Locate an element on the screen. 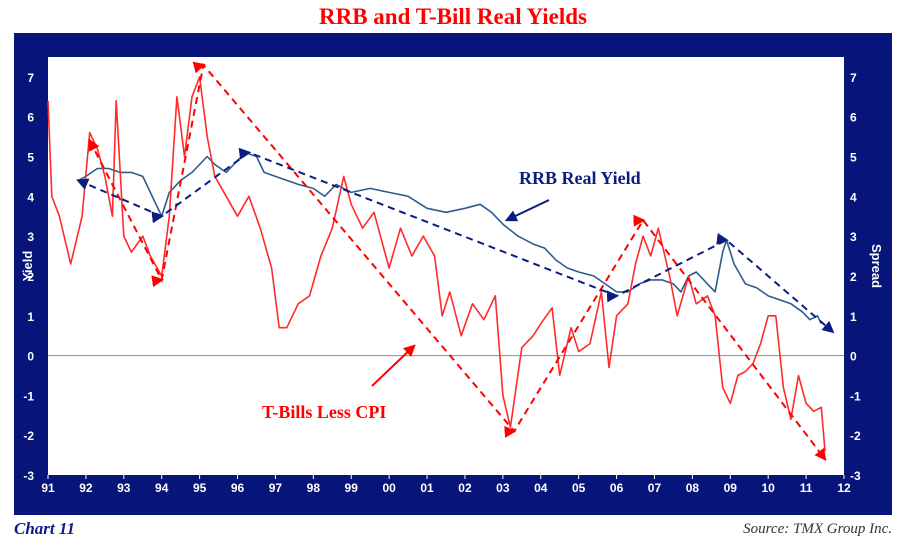  rrb-annotation-label: RRB Real Yield is located at coordinates (580, 178).